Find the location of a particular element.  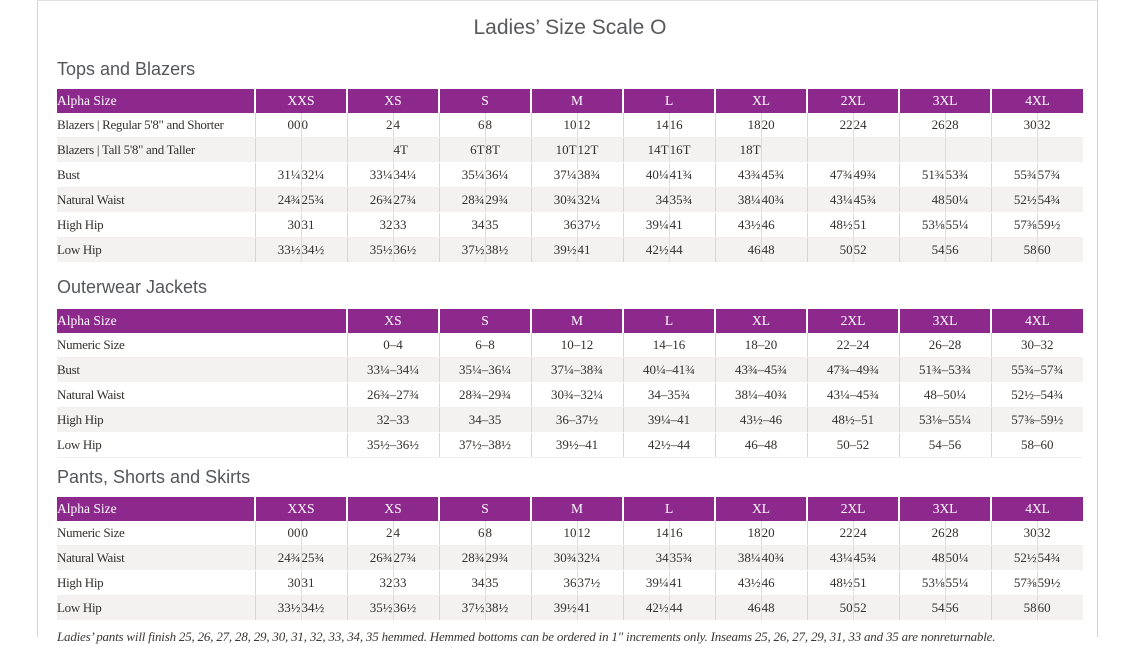

value-cell: 14 is located at coordinates (646, 125).